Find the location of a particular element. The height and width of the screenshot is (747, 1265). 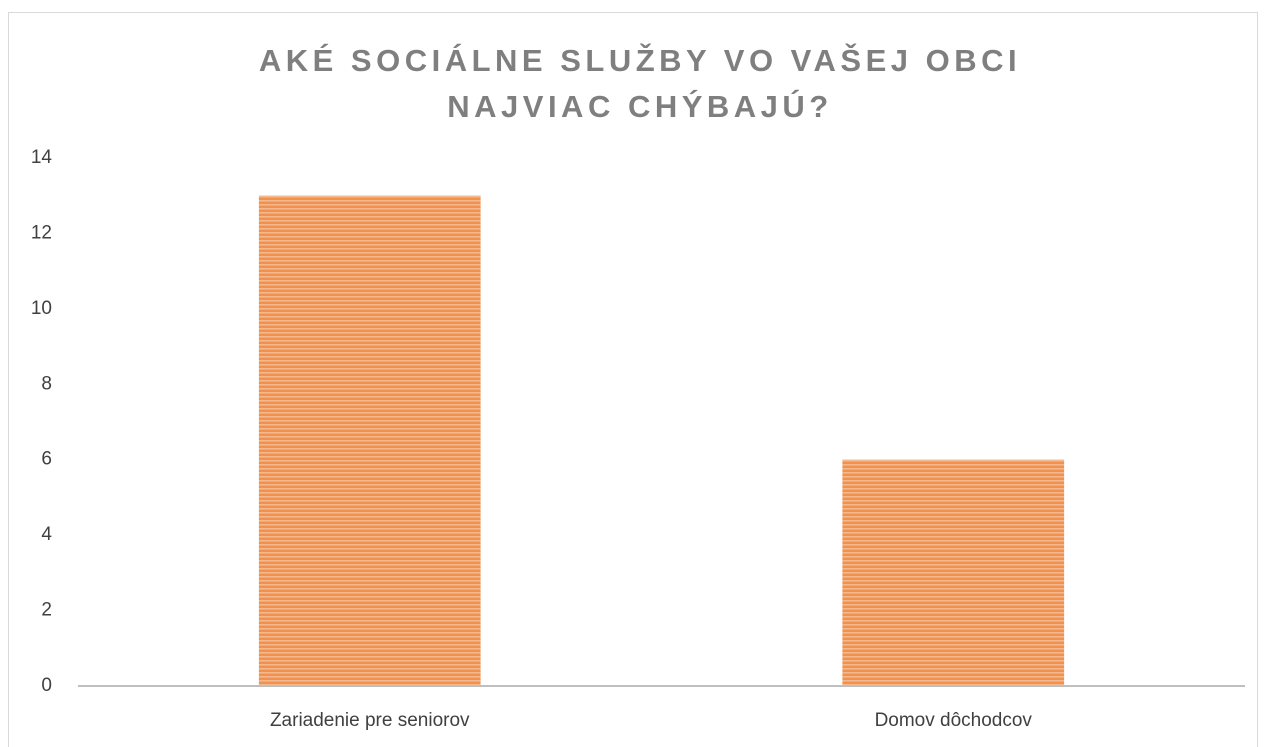

y-tick-label: 14 is located at coordinates (42, 157).